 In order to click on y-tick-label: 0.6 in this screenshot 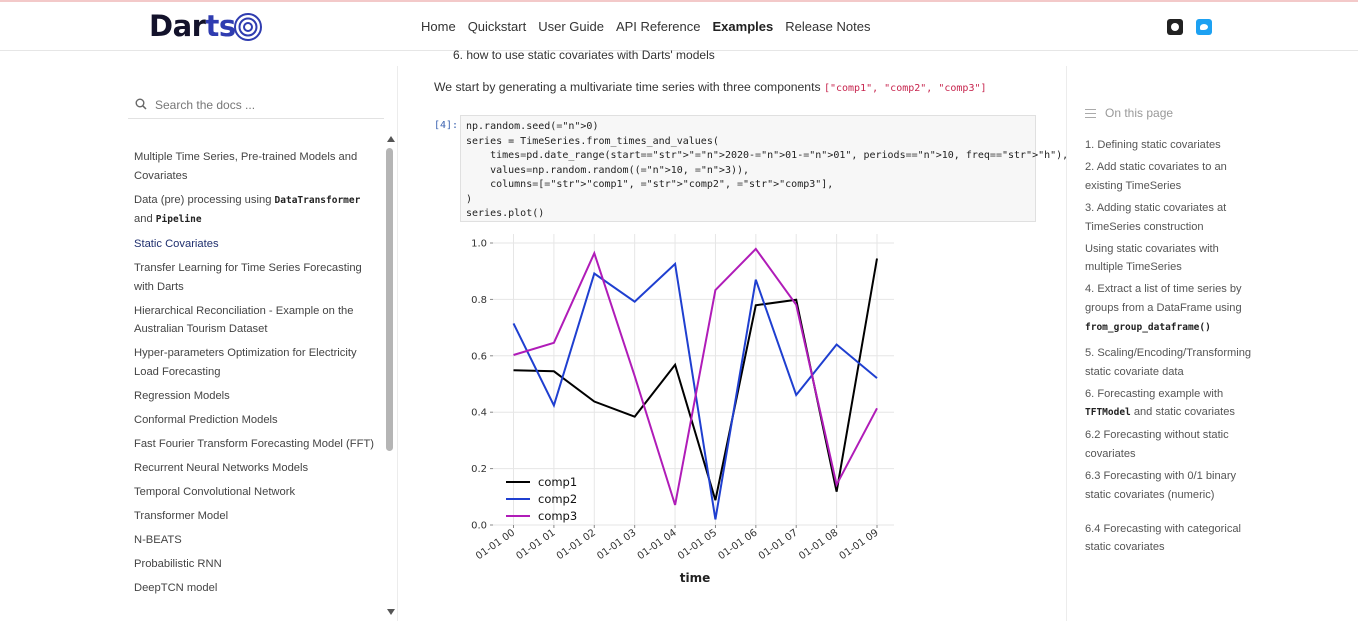, I will do `click(479, 356)`.